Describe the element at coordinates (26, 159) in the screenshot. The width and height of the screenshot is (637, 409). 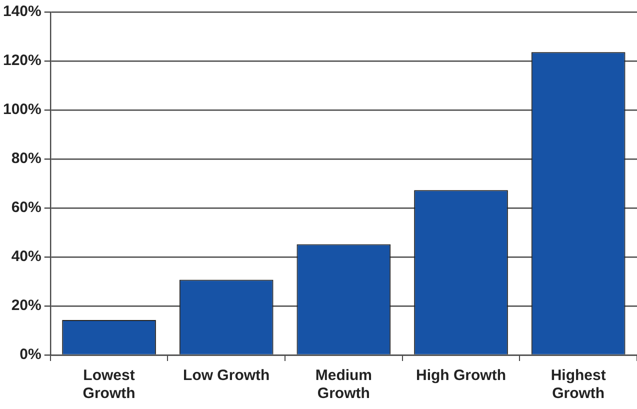
I see `y-tick-label: 80%` at that location.